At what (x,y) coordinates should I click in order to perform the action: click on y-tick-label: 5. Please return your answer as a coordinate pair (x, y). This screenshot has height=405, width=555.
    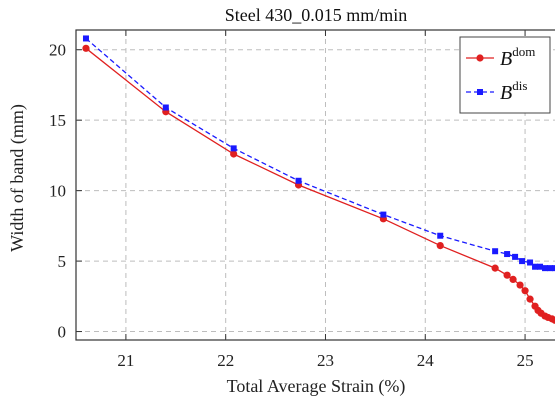
    Looking at the image, I should click on (62, 261).